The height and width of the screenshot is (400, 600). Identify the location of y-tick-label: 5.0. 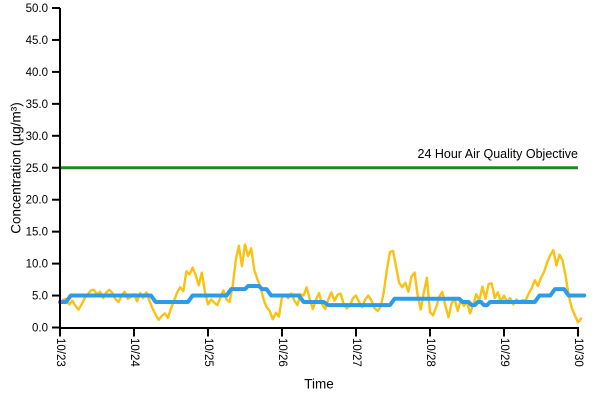
(40, 297).